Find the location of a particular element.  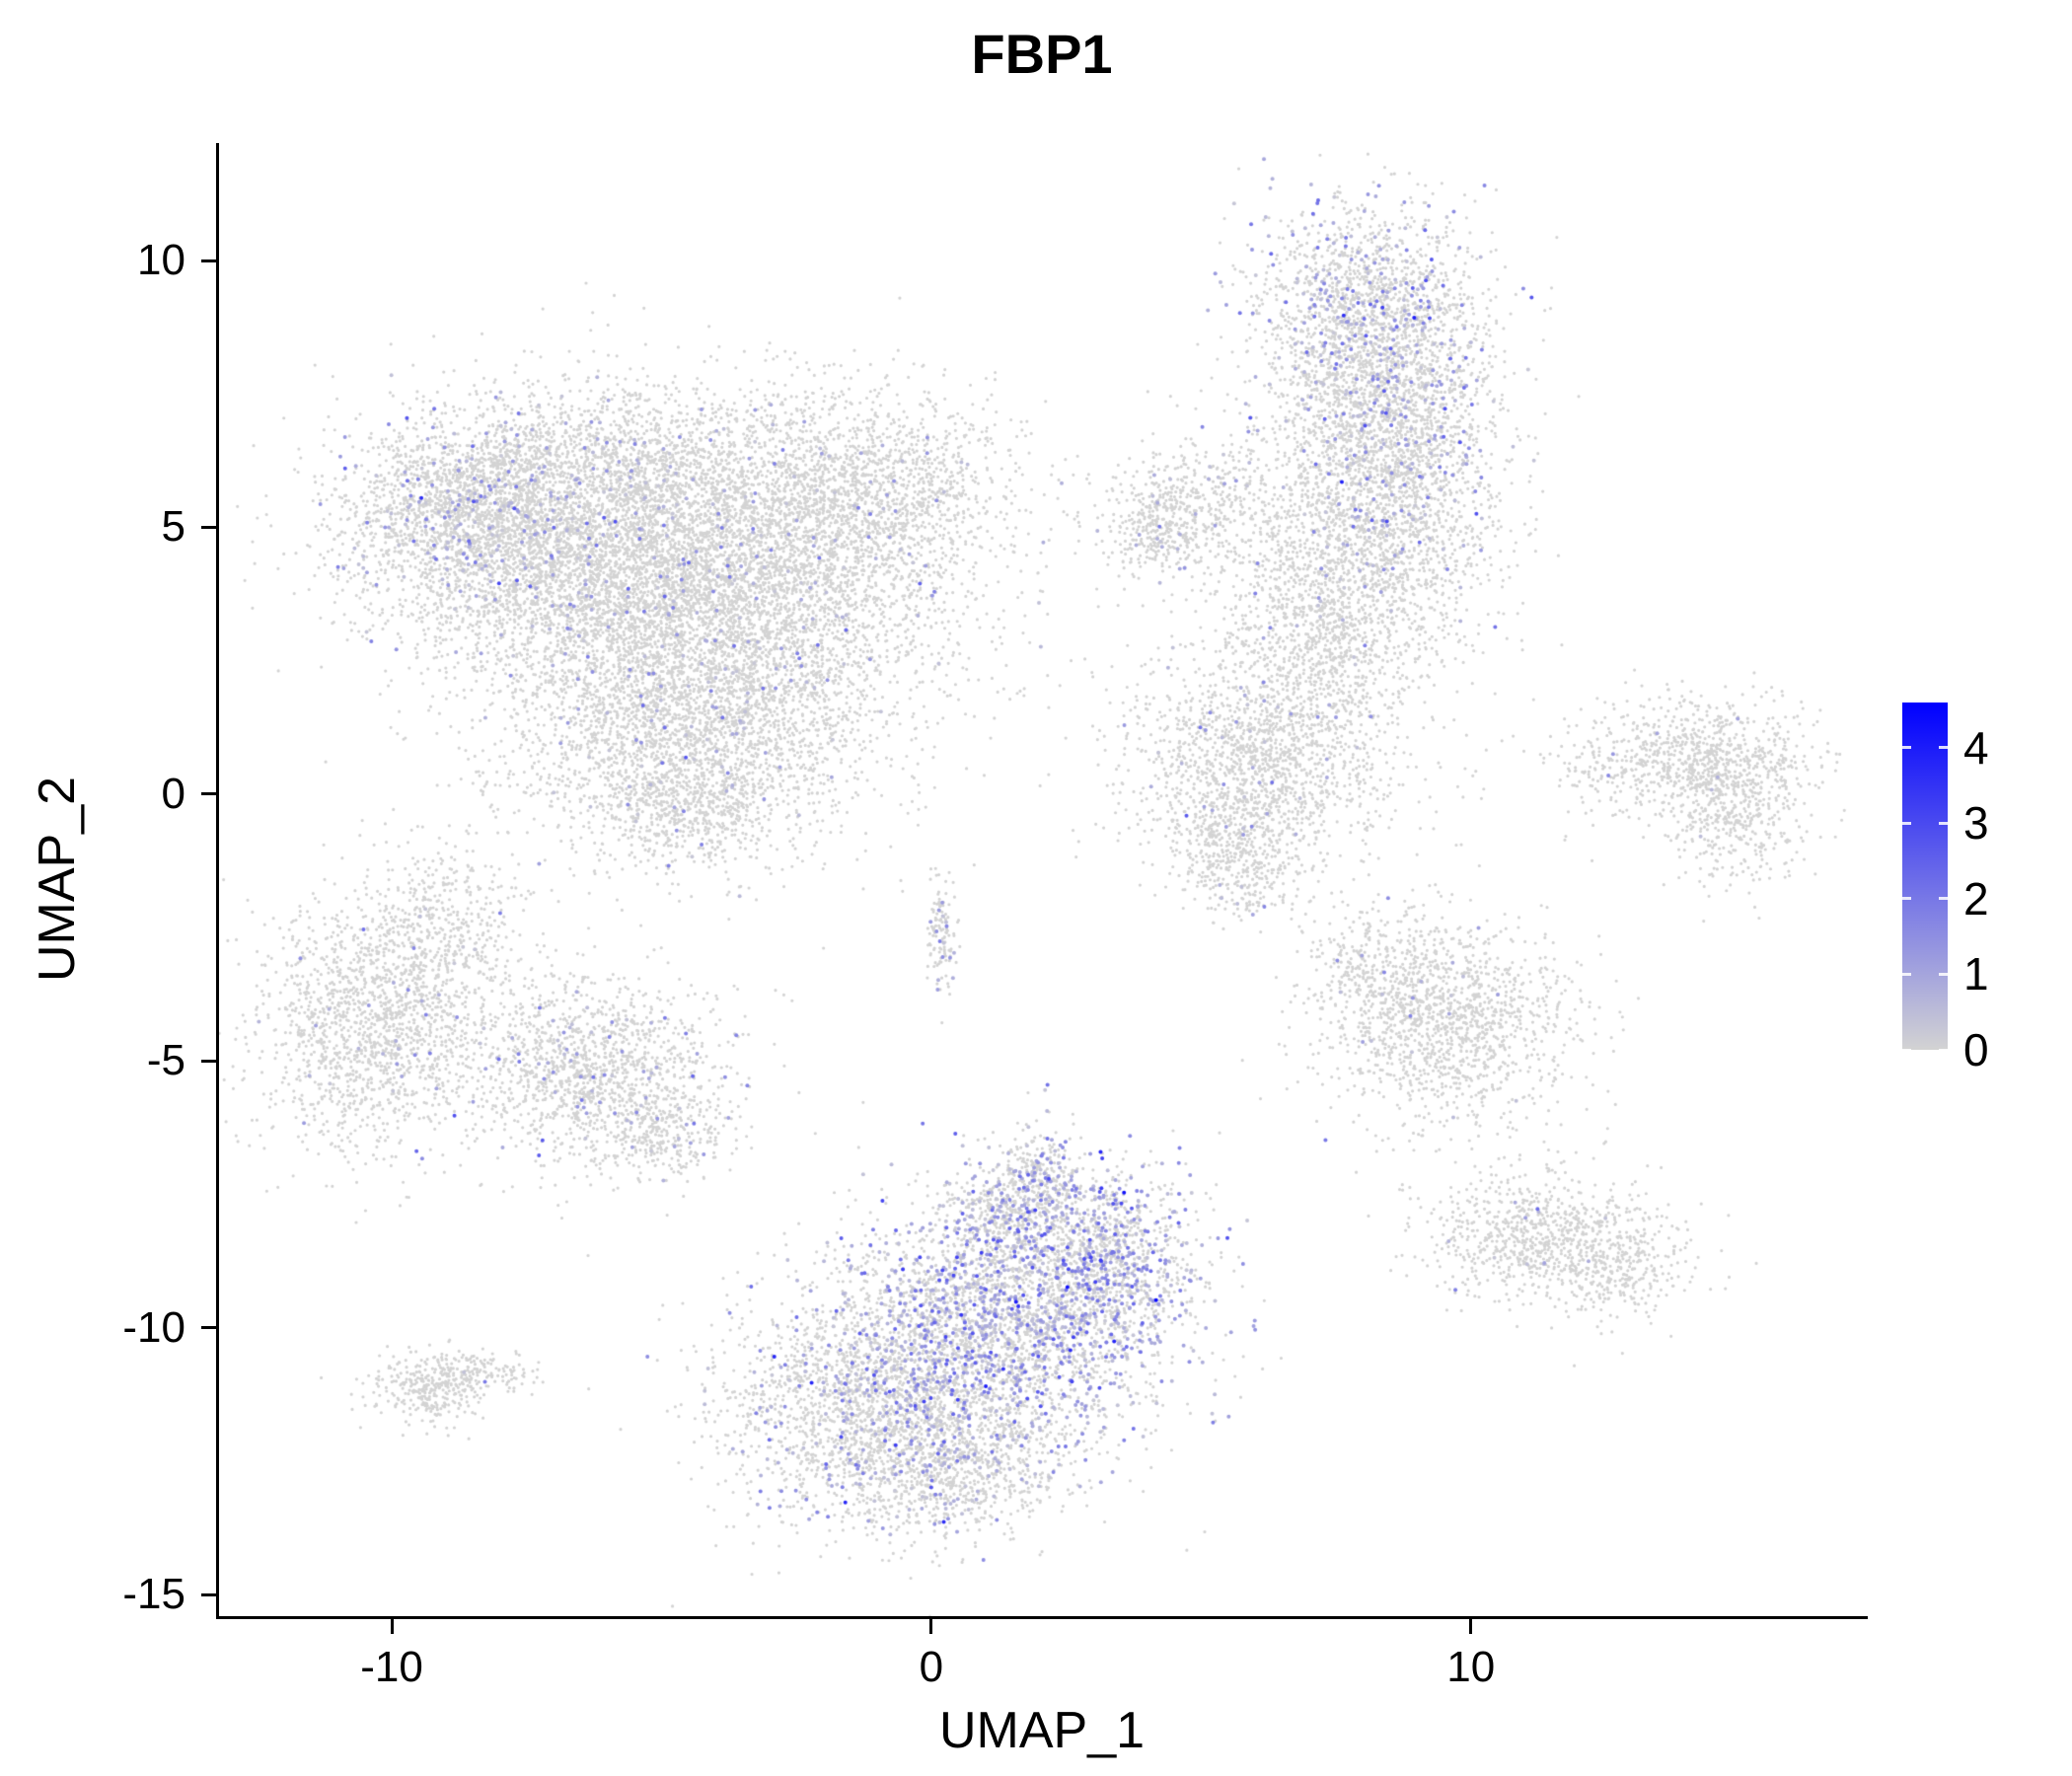

x-tick-label: 10 is located at coordinates (1471, 1667).